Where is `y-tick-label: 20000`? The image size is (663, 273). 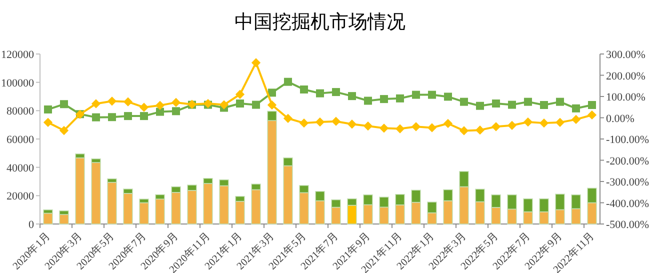
y-tick-label: 20000 is located at coordinates (20, 196).